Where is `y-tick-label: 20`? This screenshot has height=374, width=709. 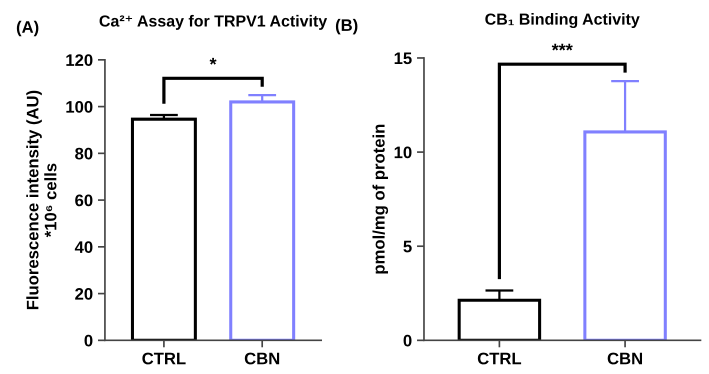 y-tick-label: 20 is located at coordinates (83, 294).